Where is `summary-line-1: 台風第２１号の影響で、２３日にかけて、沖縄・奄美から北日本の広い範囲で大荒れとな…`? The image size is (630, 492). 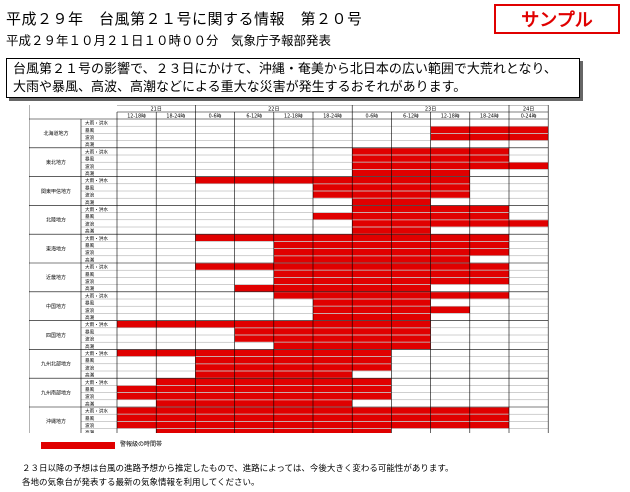 summary-line-1: 台風第２１号の影響で、２３日にかけて、沖縄・奄美から北日本の広い範囲で大荒れとな… is located at coordinates (285, 69).